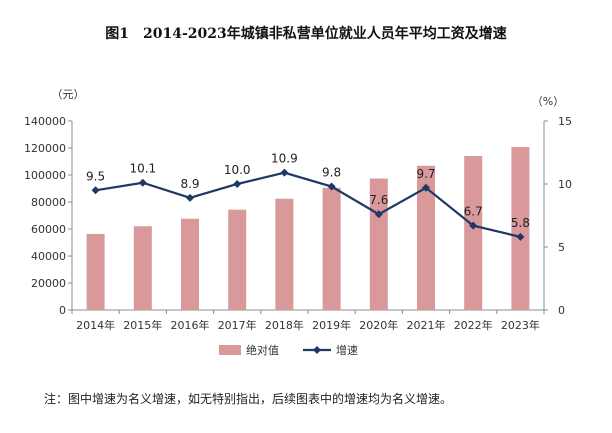 Image resolution: width=612 pixels, height=433 pixels. What do you see at coordinates (317, 350) in the screenshot?
I see `legend-marker-line` at bounding box center [317, 350].